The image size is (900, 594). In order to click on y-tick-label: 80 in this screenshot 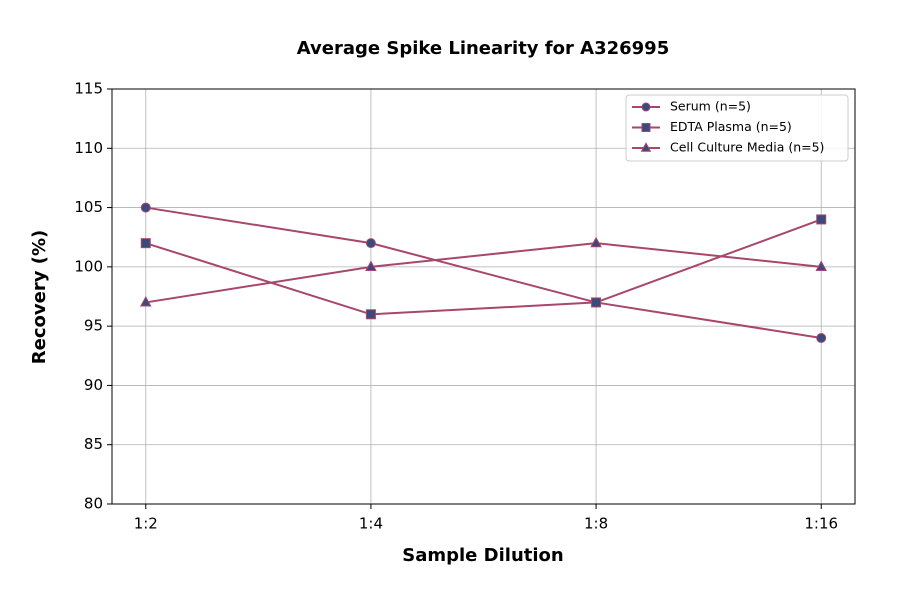, I will do `click(93, 504)`.